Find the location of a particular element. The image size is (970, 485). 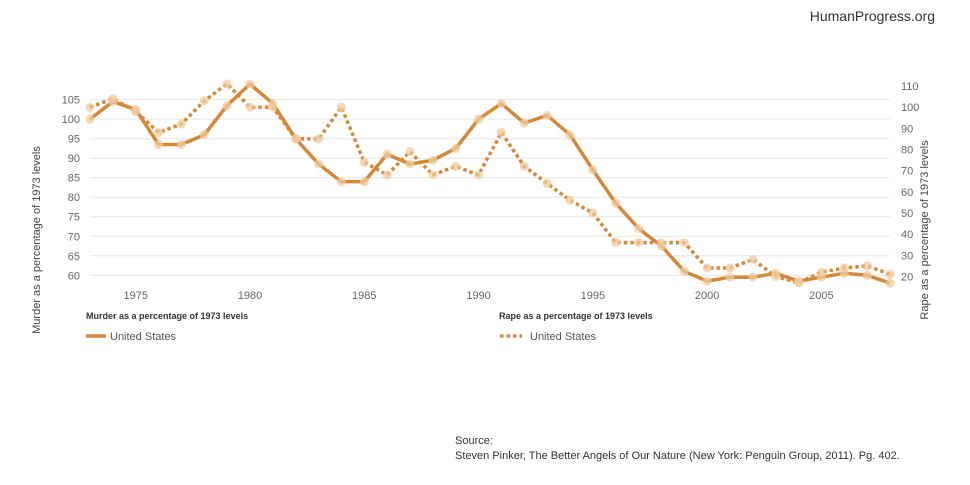

left-tick-label: 100 is located at coordinates (71, 120).